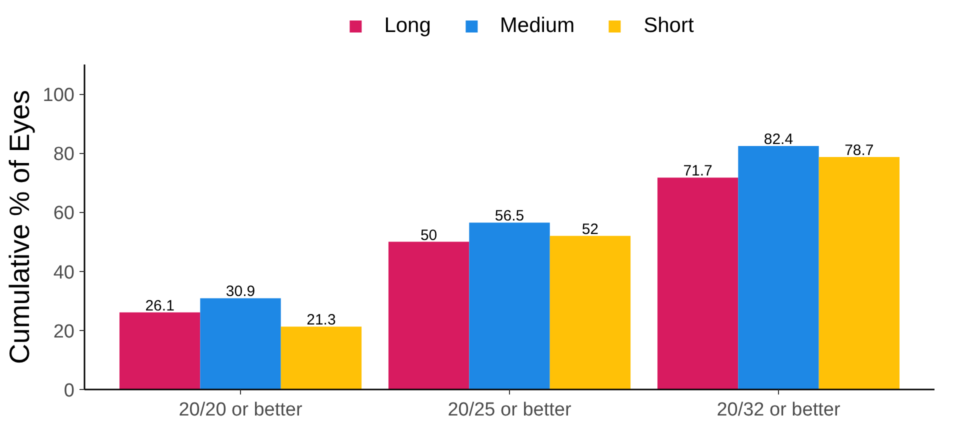 The height and width of the screenshot is (439, 960). What do you see at coordinates (64, 273) in the screenshot?
I see `y-tick-label: 40` at bounding box center [64, 273].